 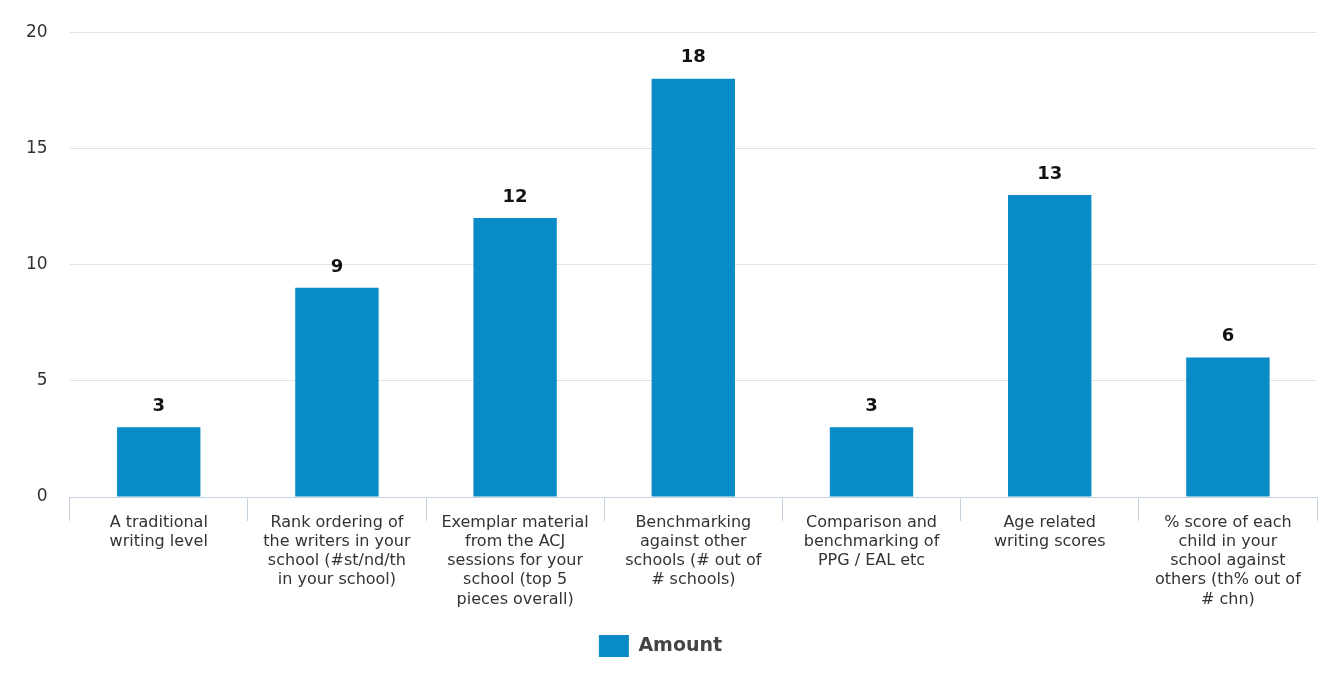 I want to click on x-tick-label: Age related writing scores, so click(x=1049, y=530).